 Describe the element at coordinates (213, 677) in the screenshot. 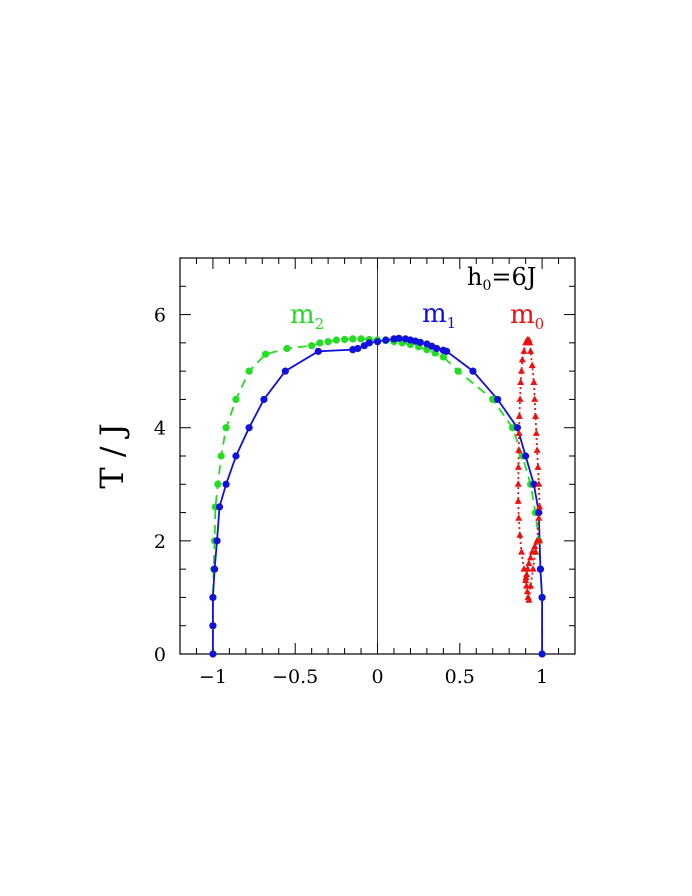

I see `x-tick-label: −1` at that location.